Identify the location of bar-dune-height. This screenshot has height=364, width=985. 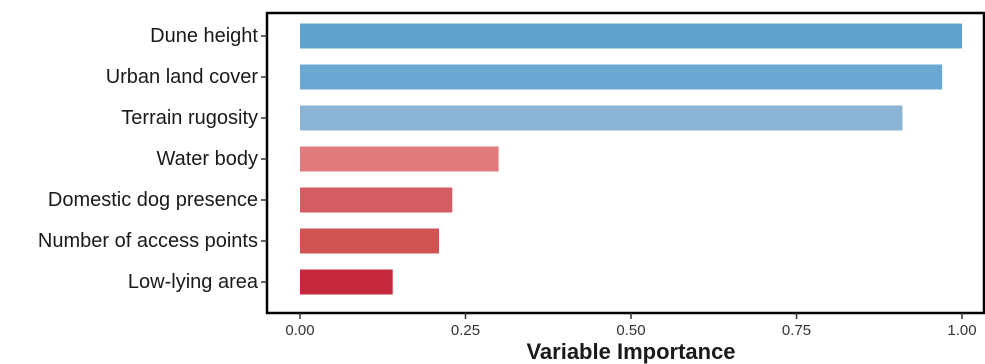
(631, 36).